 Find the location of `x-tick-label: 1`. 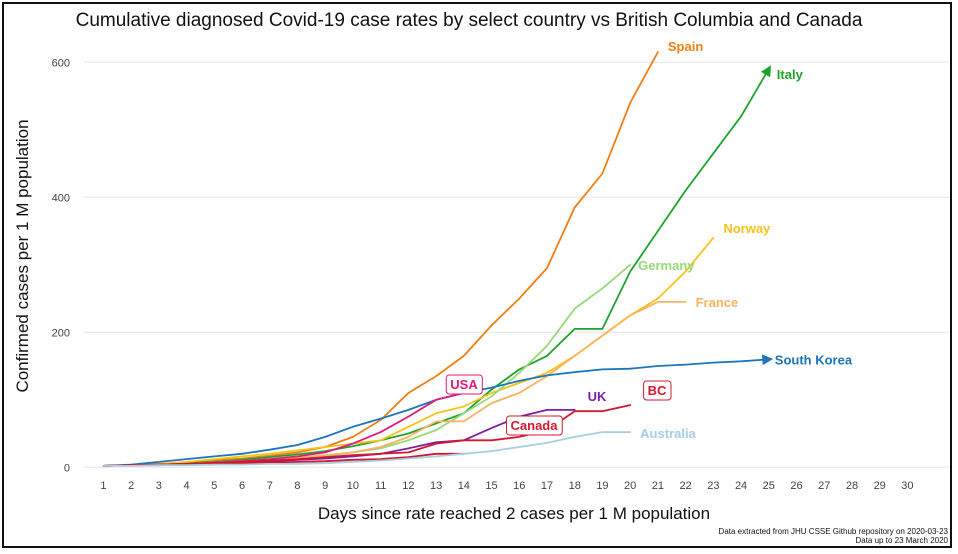

x-tick-label: 1 is located at coordinates (103, 486).